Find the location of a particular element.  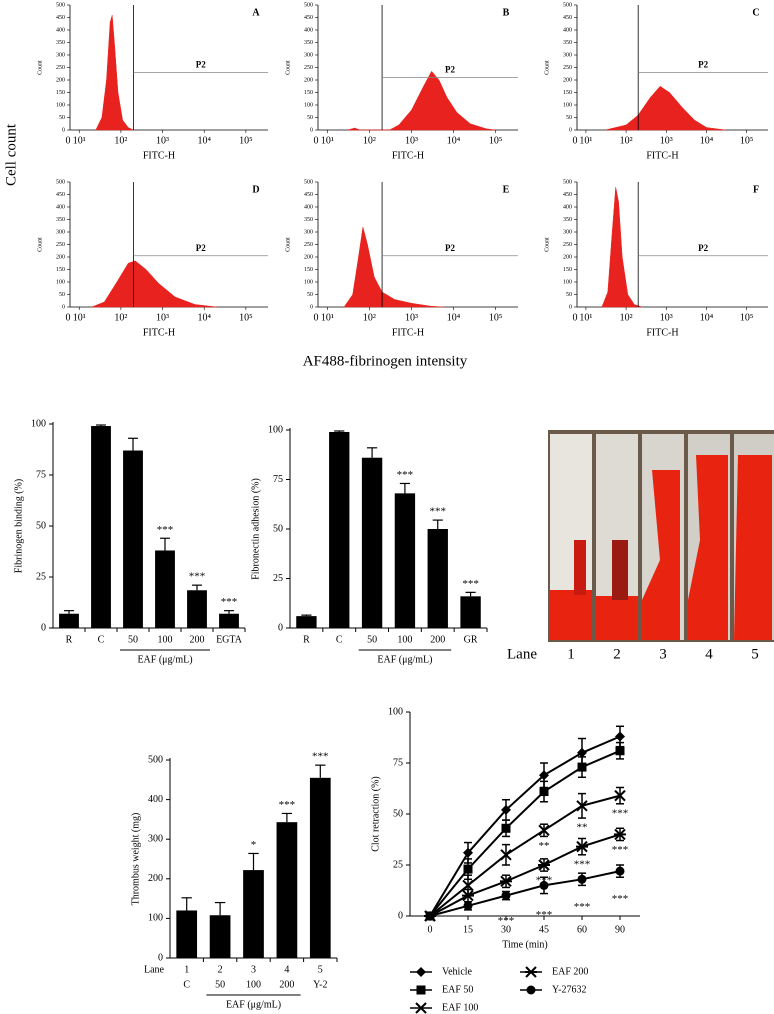

panel-letter: B is located at coordinates (506, 12).